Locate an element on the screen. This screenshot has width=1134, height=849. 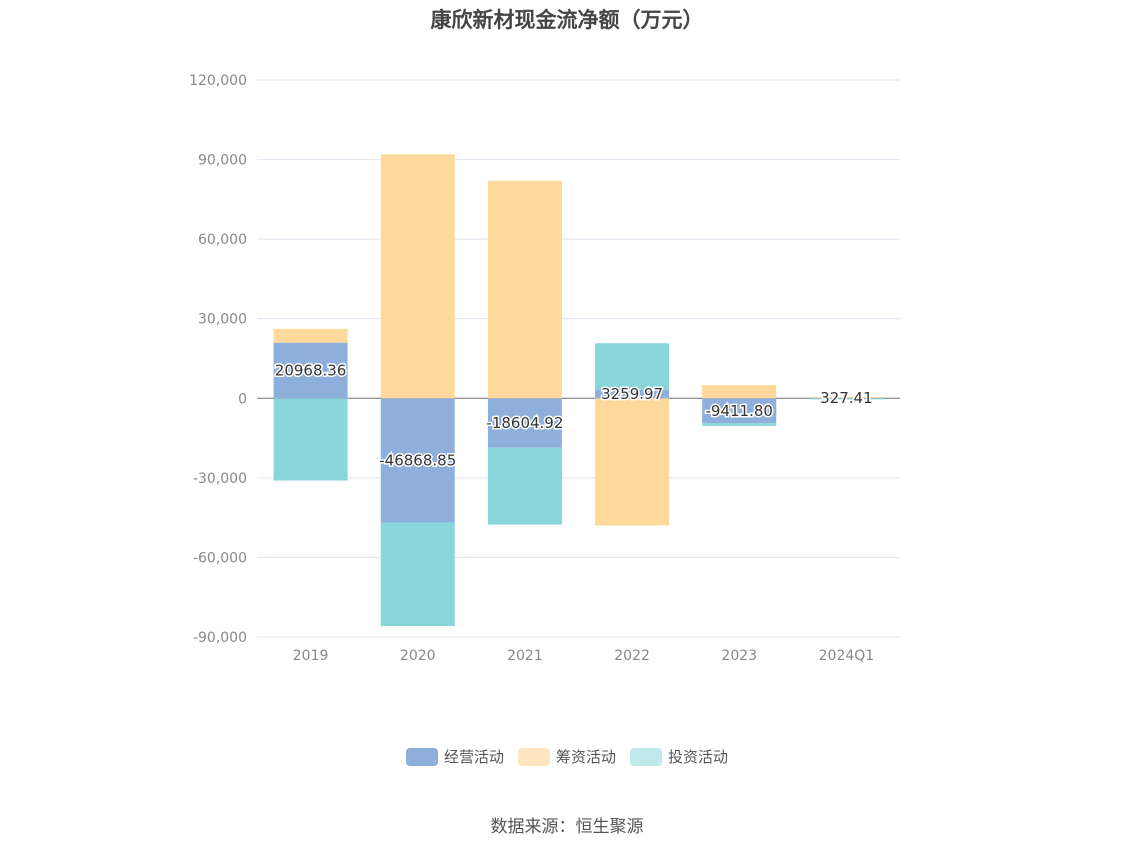
y-tick-label: -30,000 is located at coordinates (220, 479).